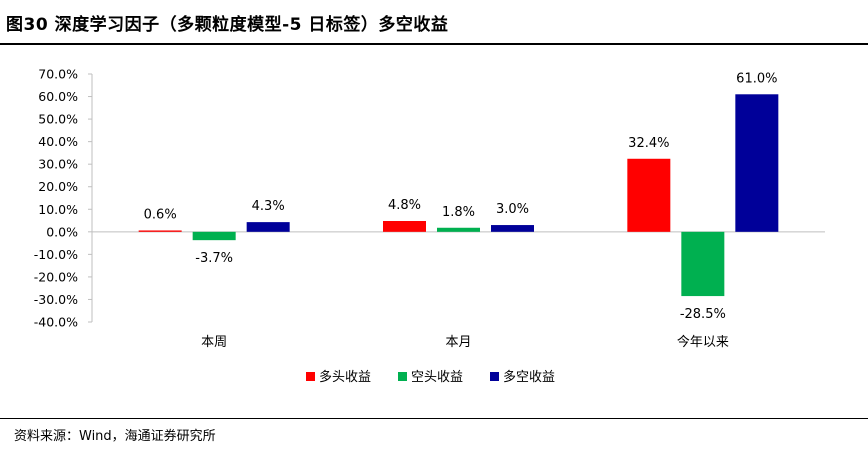 The image size is (868, 451). I want to click on y-tick-label: 40.0%, so click(58, 141).